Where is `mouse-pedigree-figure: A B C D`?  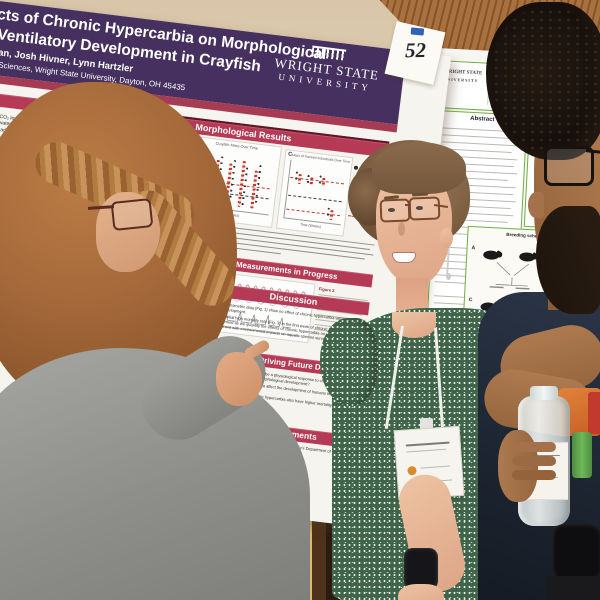 mouse-pedigree-figure: A B C D is located at coordinates (534, 294).